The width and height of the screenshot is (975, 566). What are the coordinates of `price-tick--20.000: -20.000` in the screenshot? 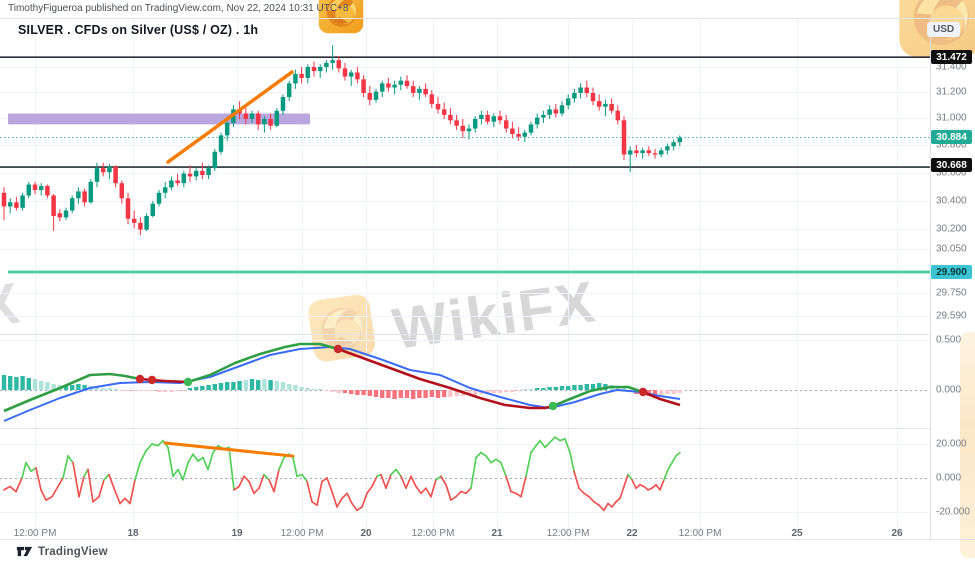 It's located at (953, 512).